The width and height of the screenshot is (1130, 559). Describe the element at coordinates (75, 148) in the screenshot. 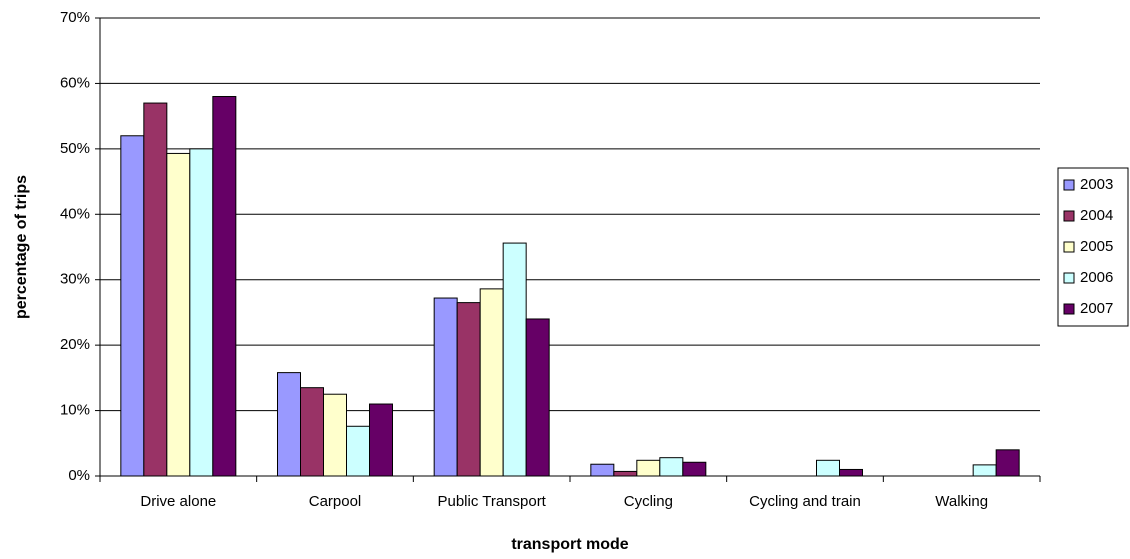

I see `y-tick-label: 50%` at that location.